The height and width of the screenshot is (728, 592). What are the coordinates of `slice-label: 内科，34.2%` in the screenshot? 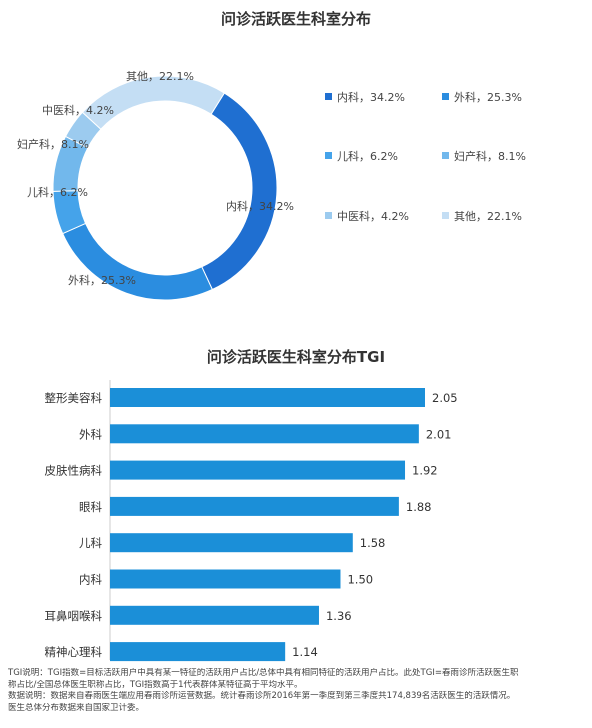 It's located at (260, 206).